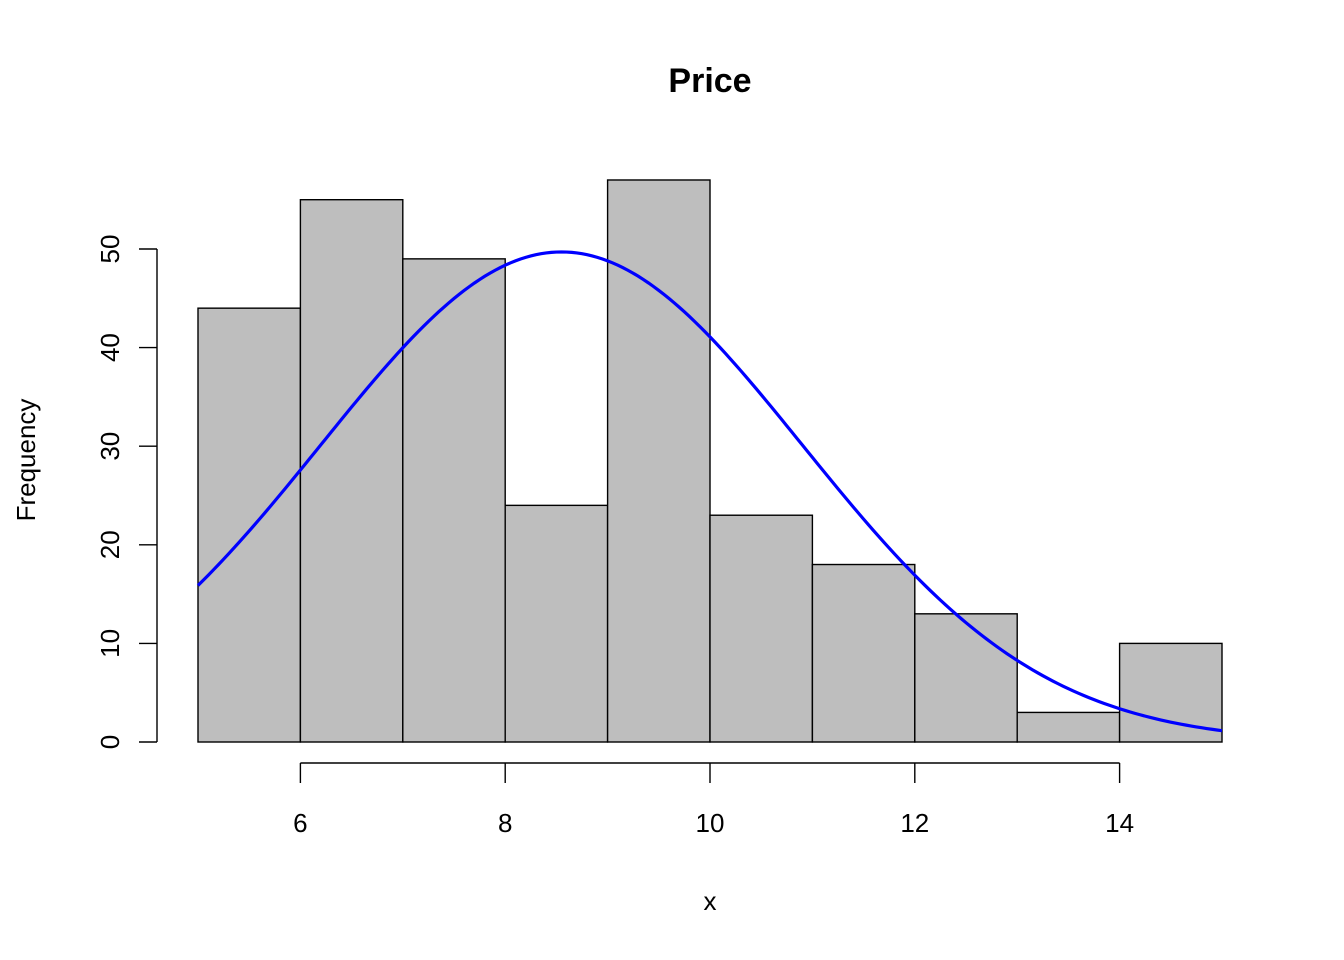 The height and width of the screenshot is (960, 1344). I want to click on x-tick-label: 12, so click(914, 823).